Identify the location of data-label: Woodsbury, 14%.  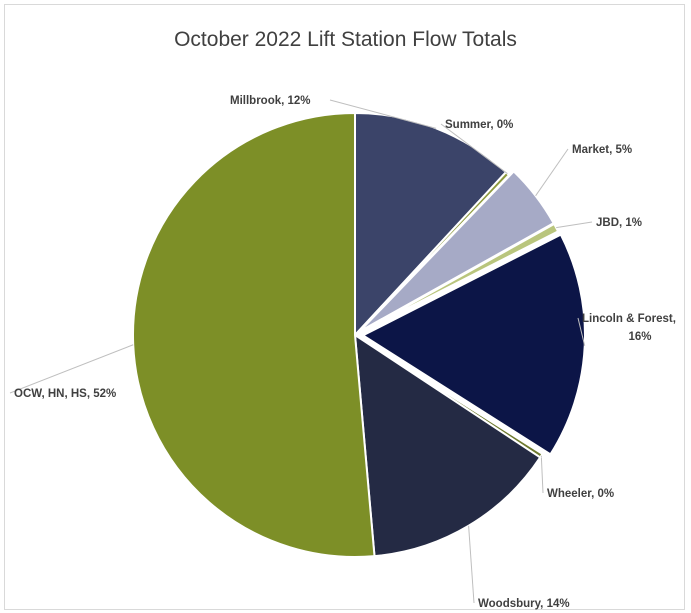
(524, 604).